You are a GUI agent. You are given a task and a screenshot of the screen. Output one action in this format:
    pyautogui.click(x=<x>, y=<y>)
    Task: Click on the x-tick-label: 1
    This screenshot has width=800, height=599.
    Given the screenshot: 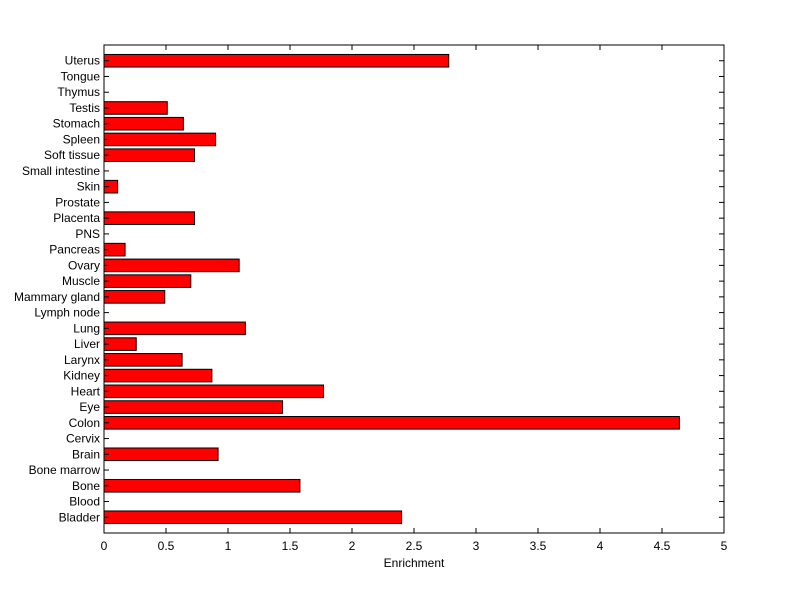 What is the action you would take?
    pyautogui.click(x=228, y=546)
    